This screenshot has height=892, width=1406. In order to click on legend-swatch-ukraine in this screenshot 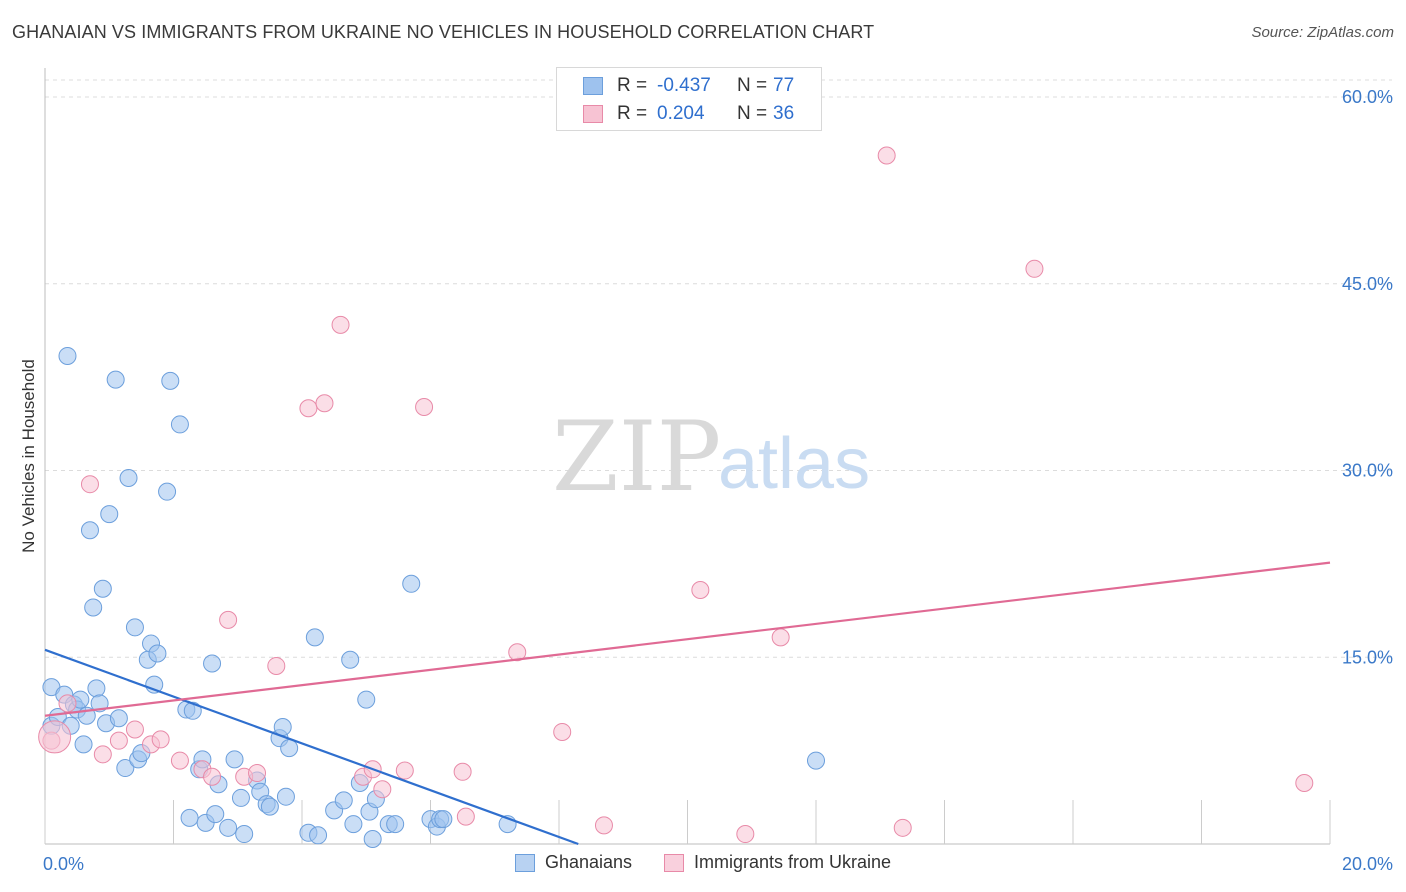, I will do `click(593, 114)`.